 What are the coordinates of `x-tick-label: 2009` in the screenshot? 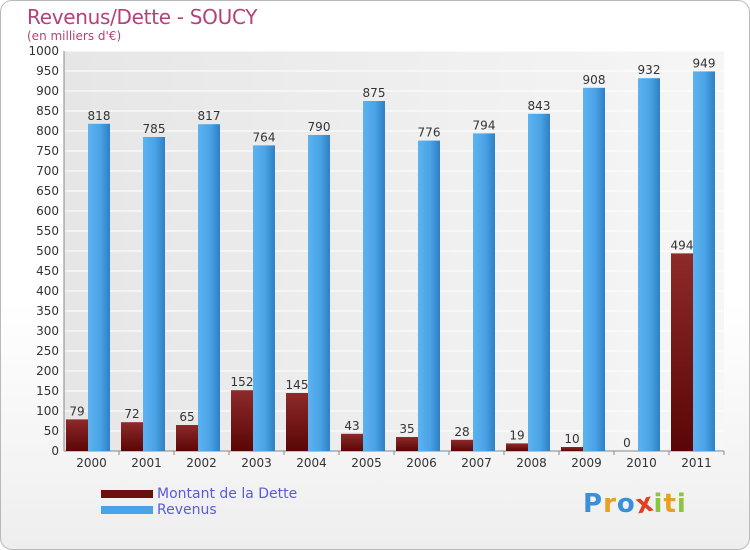 It's located at (586, 463).